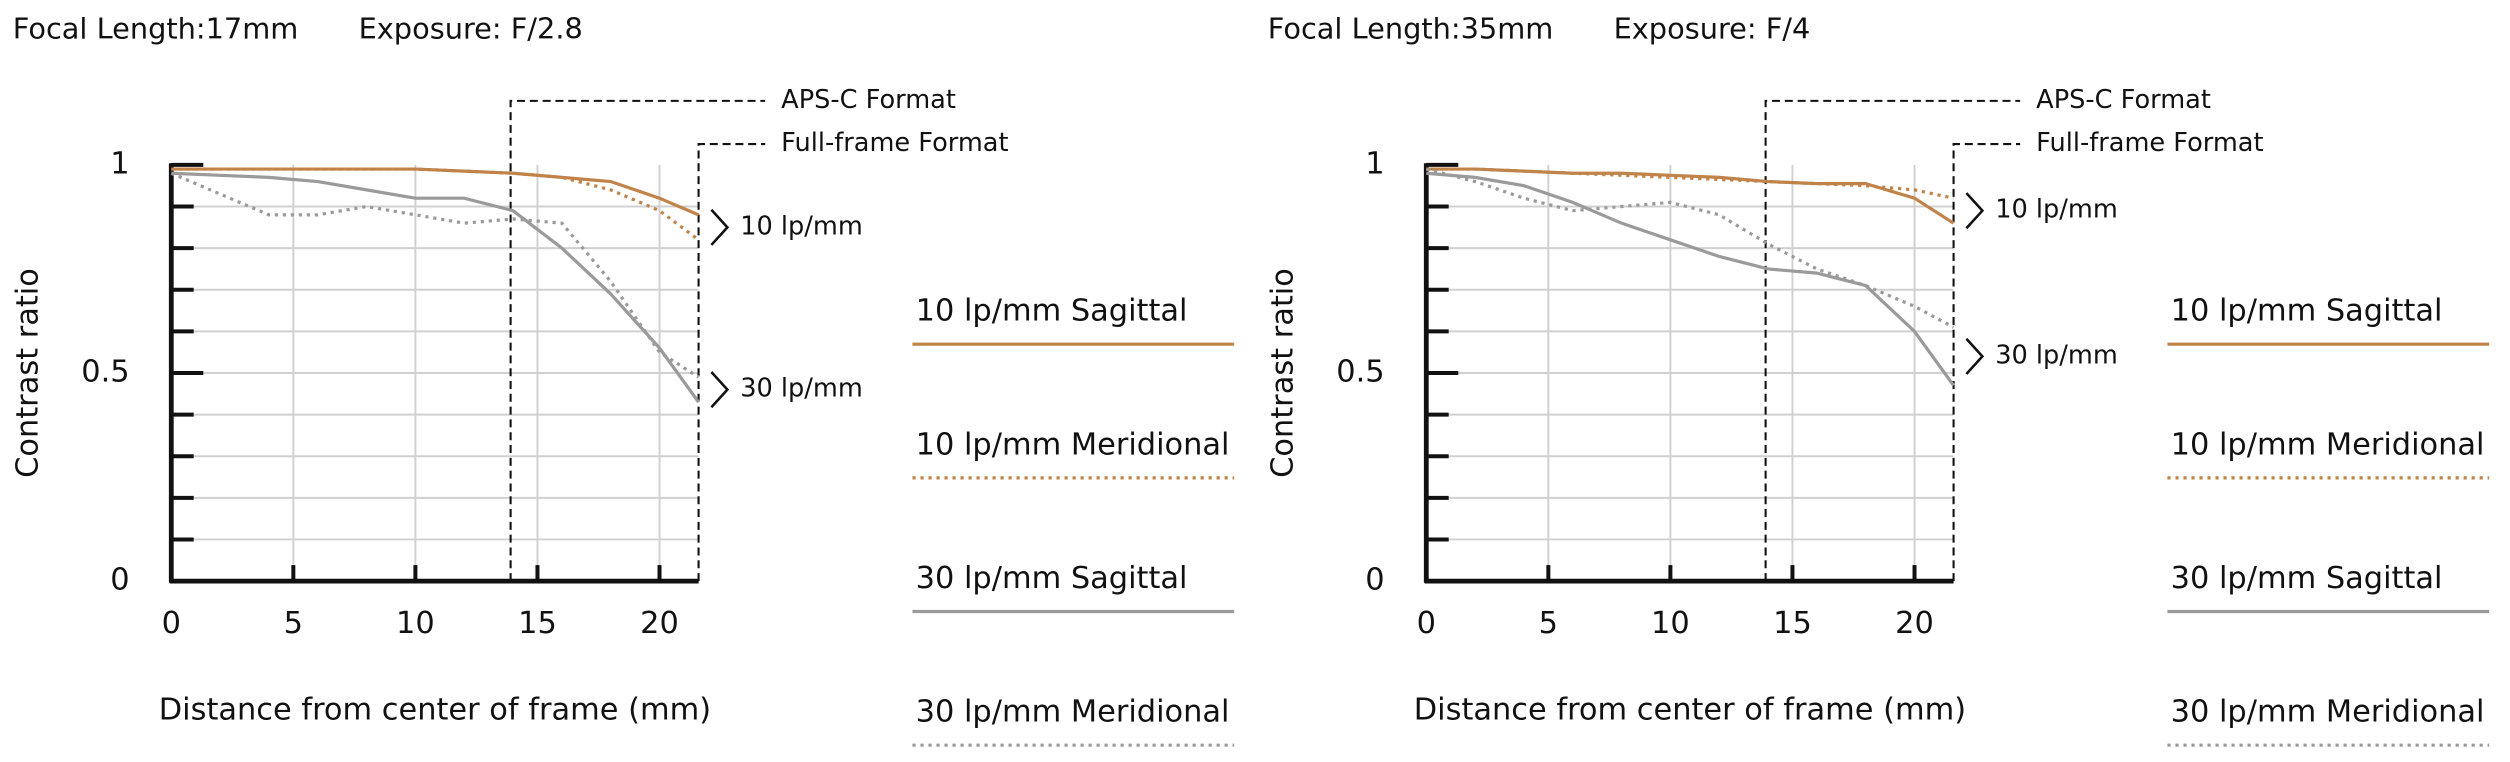  What do you see at coordinates (1411, 28) in the screenshot?
I see `title: Focal Length:35mm` at bounding box center [1411, 28].